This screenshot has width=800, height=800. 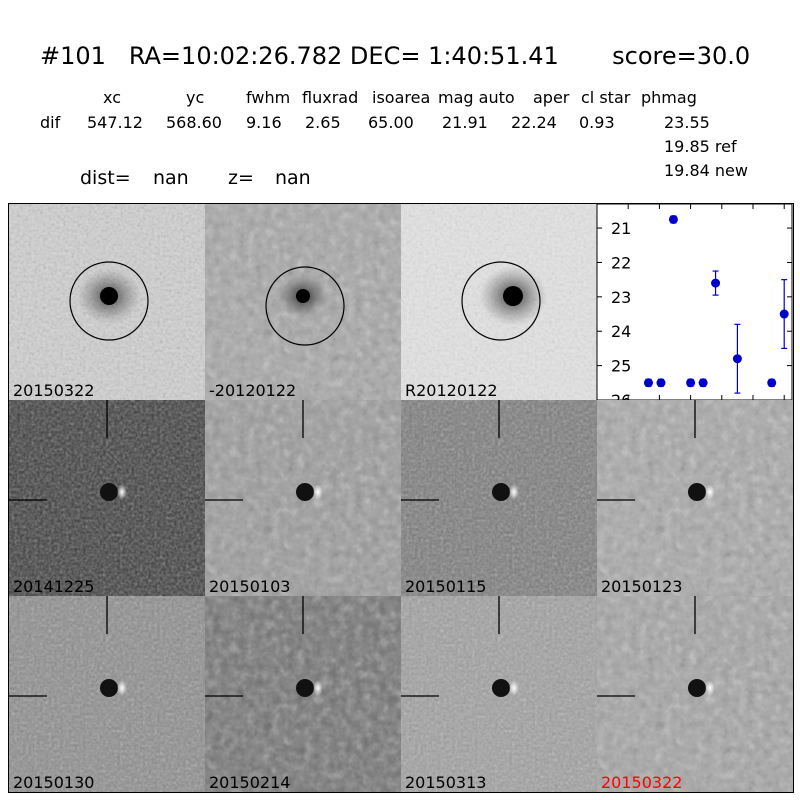 I want to click on cutout-panel: 20150103, so click(x=303, y=498).